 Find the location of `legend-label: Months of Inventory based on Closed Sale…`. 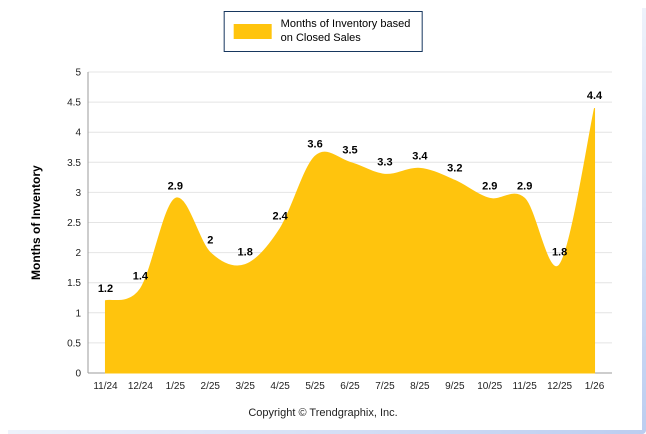

legend-label: Months of Inventory based on Closed Sale… is located at coordinates (346, 31).